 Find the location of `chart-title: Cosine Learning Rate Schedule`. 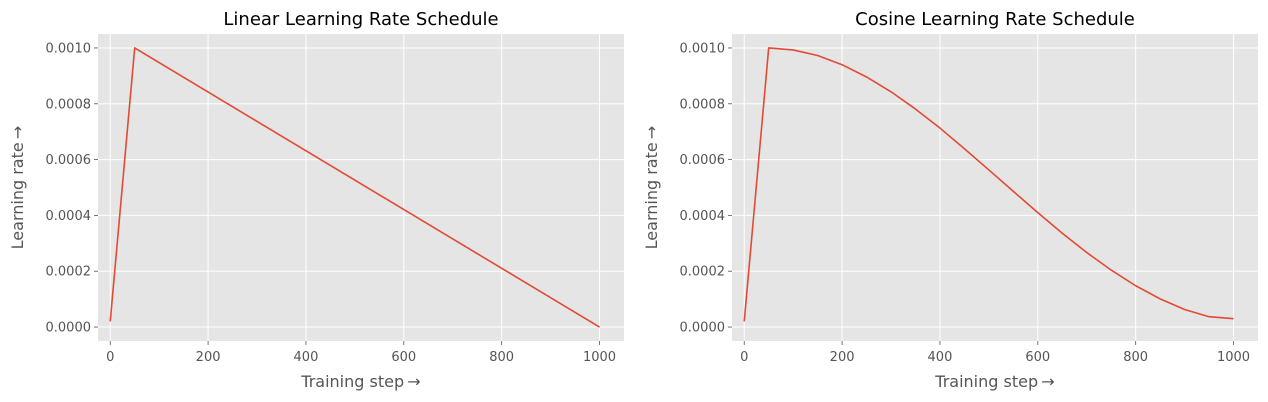

chart-title: Cosine Learning Rate Schedule is located at coordinates (995, 19).